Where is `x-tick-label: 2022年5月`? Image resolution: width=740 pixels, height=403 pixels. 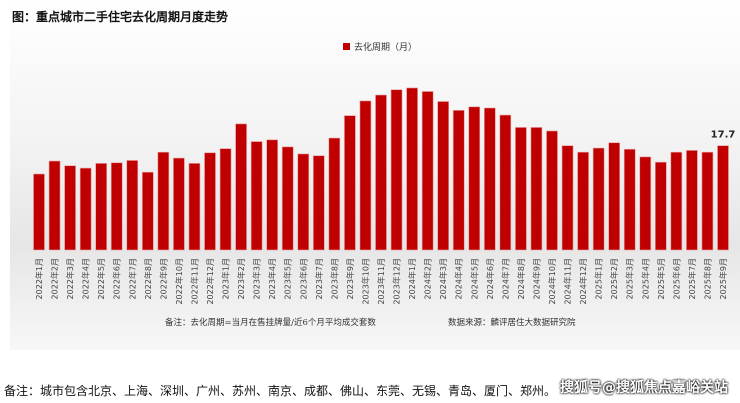 x-tick-label: 2022年5月 is located at coordinates (101, 278).